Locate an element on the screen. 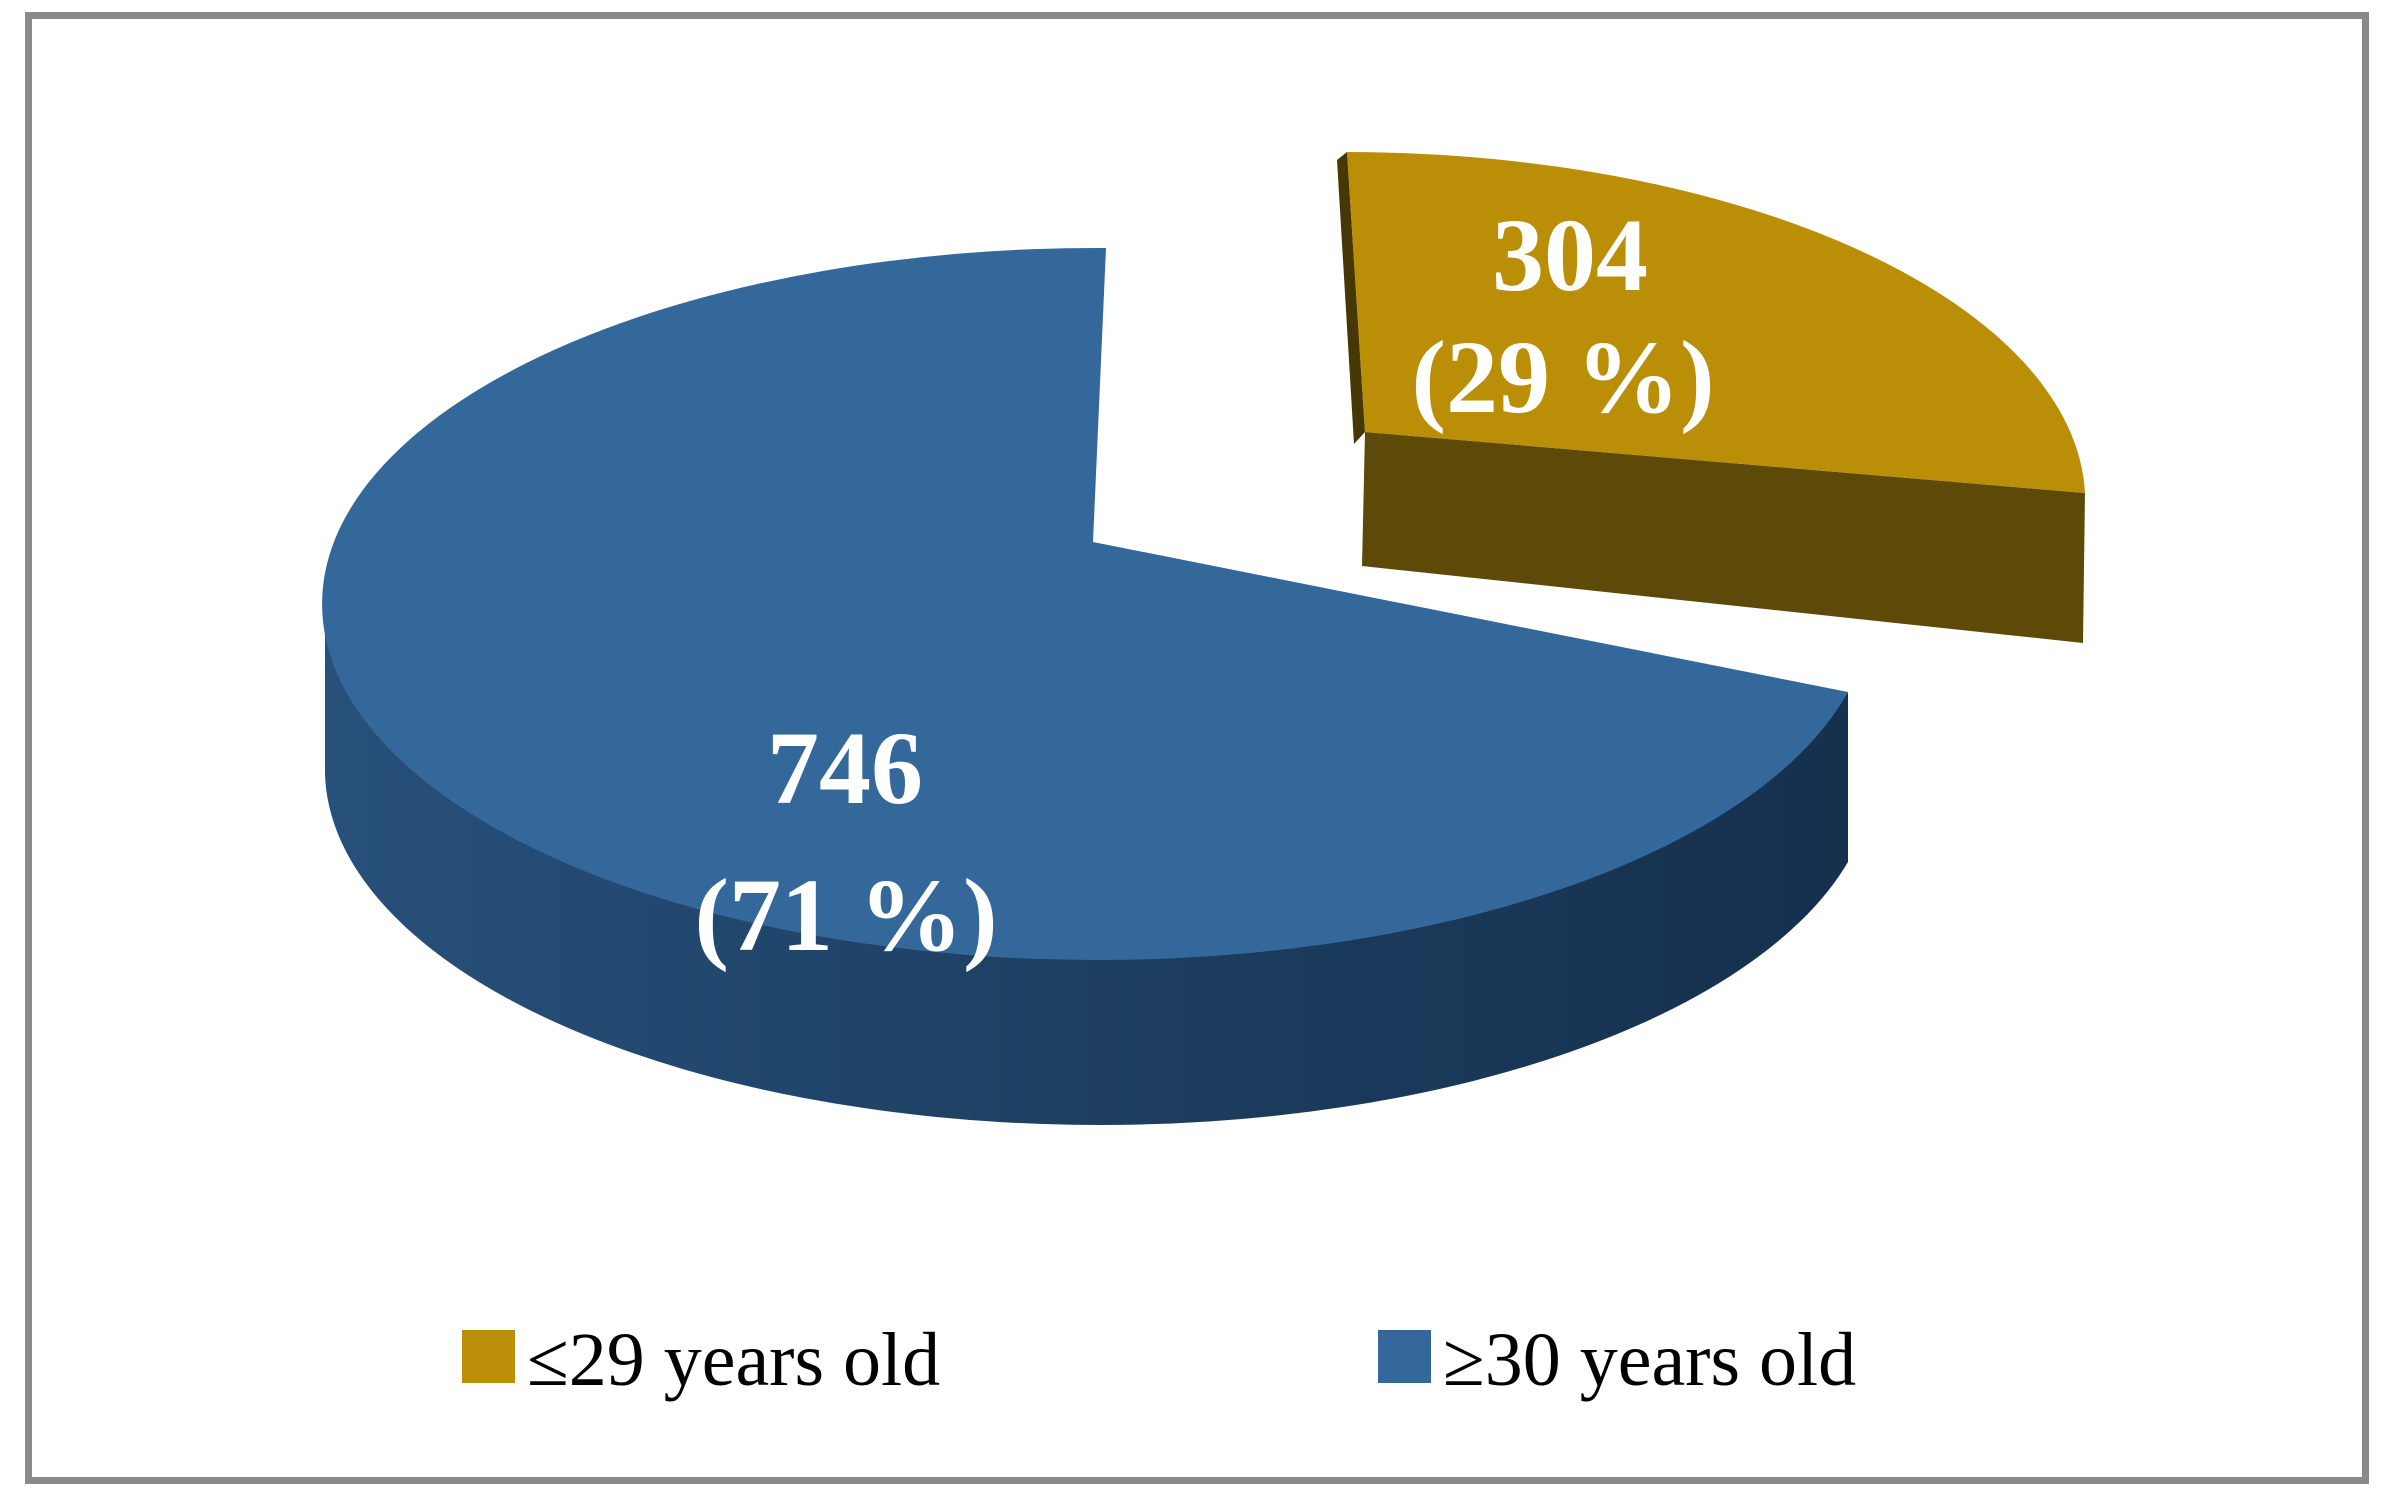 Image resolution: width=2390 pixels, height=1510 pixels. legend-swatch-under29 is located at coordinates (488, 1356).